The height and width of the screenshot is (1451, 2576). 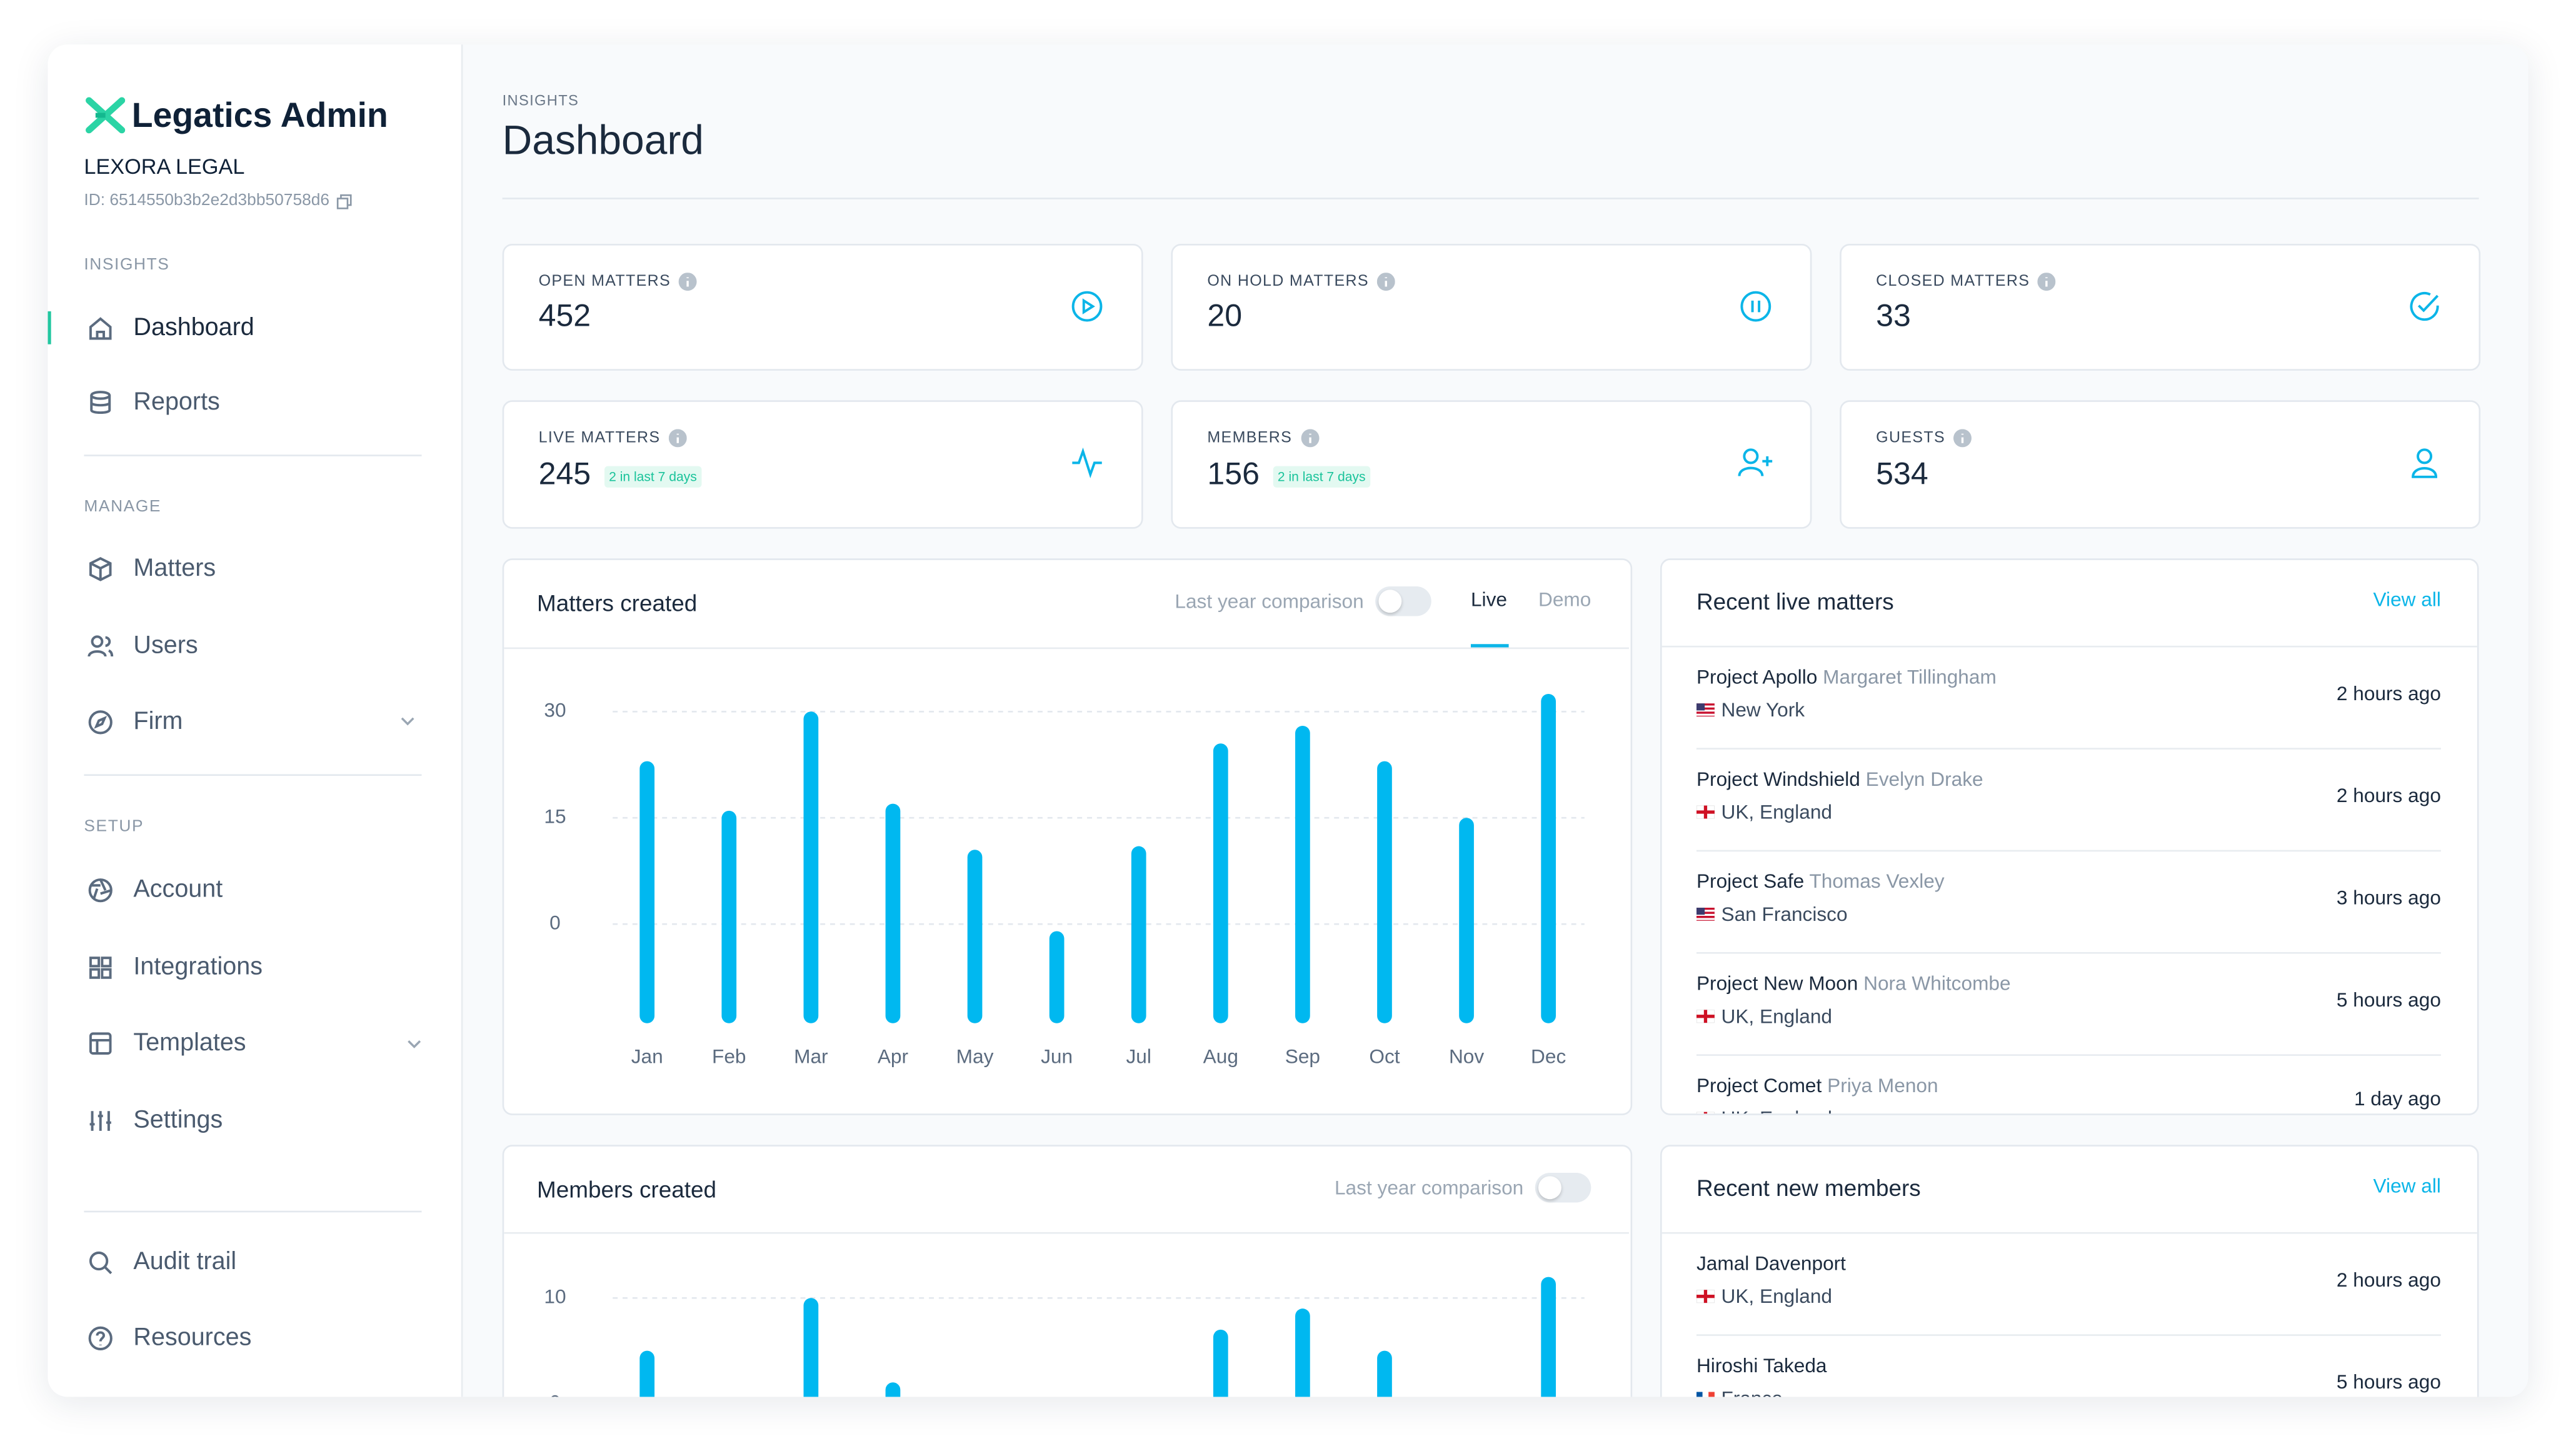 I want to click on nav-item: Matters, so click(x=152, y=568).